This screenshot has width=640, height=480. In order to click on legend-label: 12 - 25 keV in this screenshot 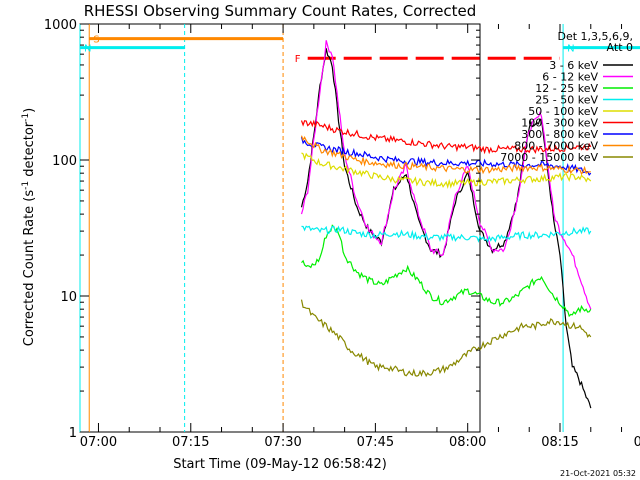, I will do `click(566, 88)`.